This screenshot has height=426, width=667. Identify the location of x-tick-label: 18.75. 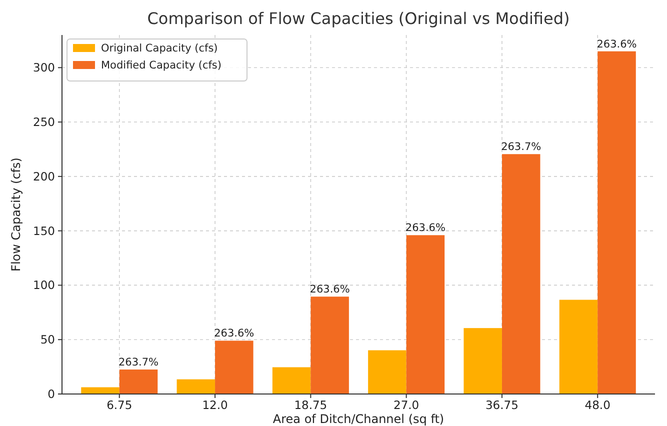
(311, 405).